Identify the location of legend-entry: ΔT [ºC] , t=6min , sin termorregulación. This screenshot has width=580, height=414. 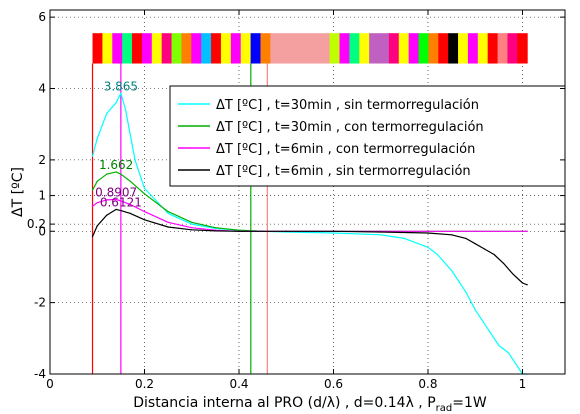
(343, 171).